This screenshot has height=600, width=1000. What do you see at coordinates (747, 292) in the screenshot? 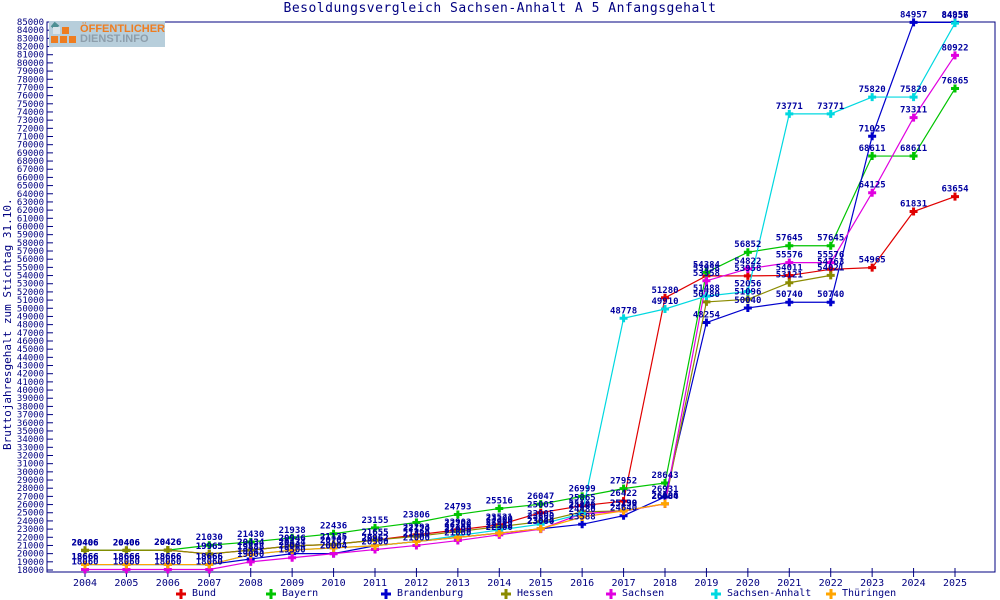
I see `point-value-label: 51096` at bounding box center [747, 292].